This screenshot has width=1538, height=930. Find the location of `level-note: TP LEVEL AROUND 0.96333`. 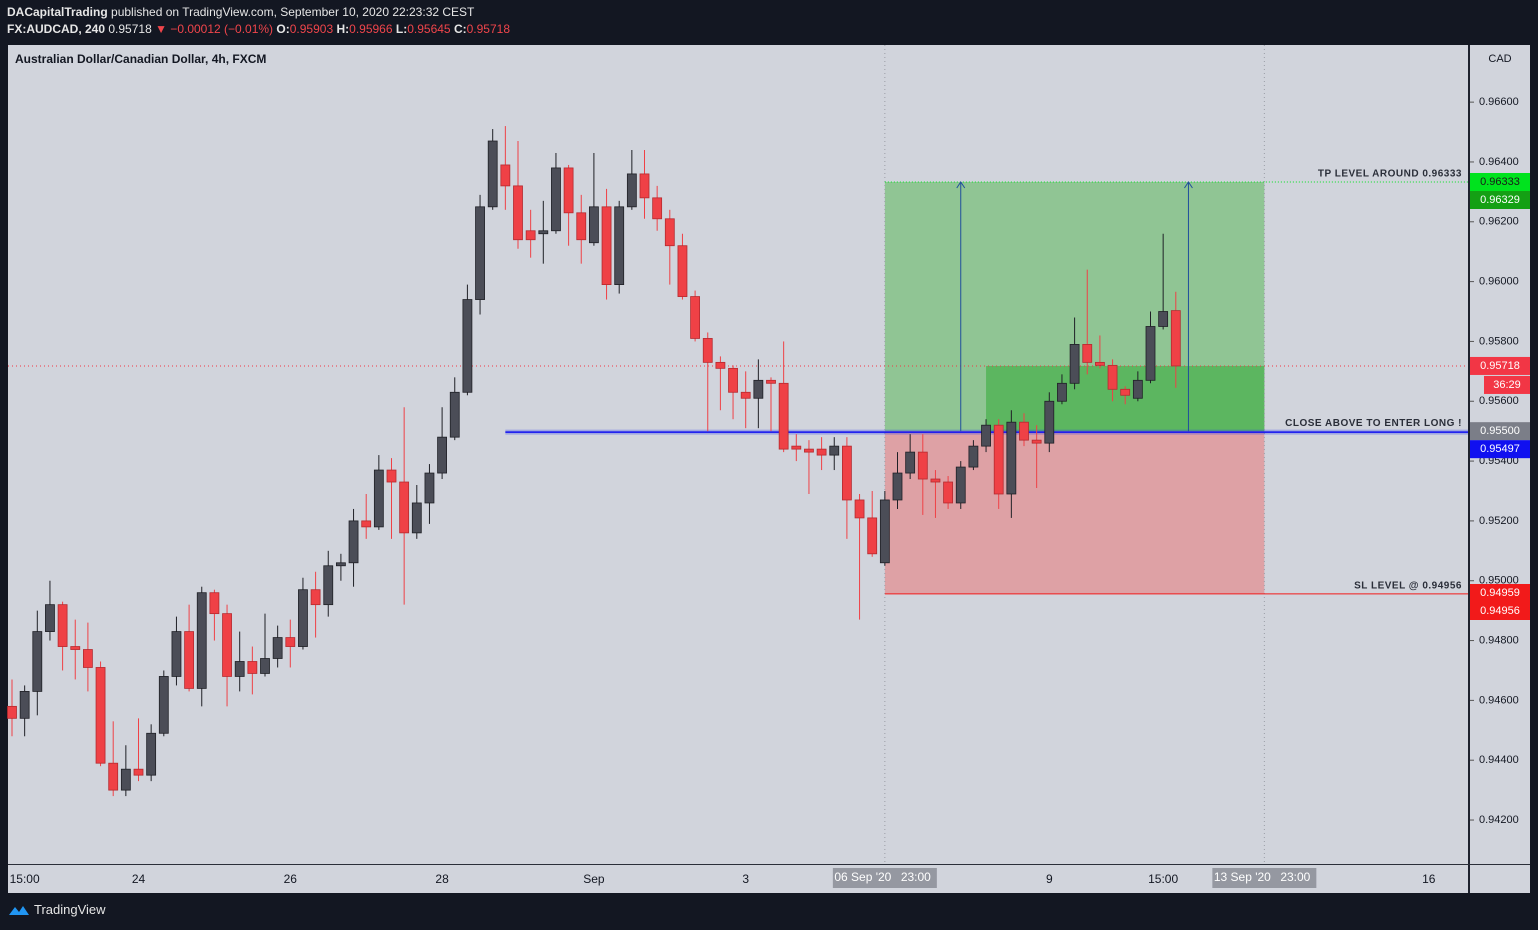

level-note: TP LEVEL AROUND 0.96333 is located at coordinates (1390, 174).